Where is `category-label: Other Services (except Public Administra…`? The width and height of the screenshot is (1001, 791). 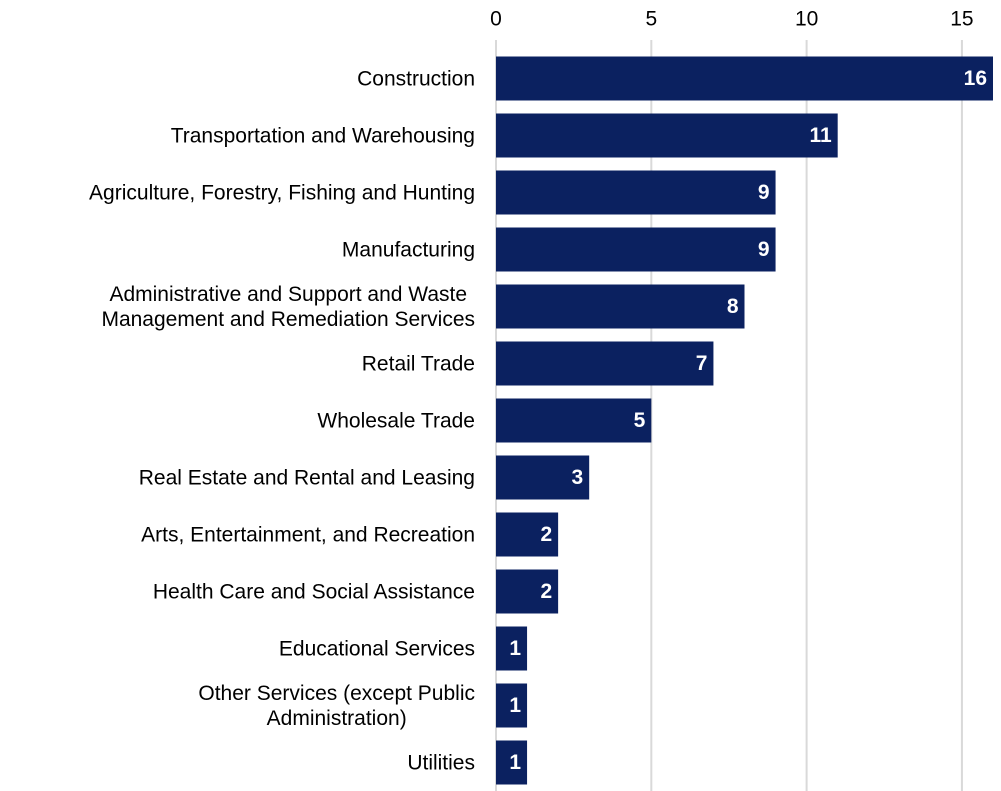 category-label: Other Services (except Public Administra… is located at coordinates (336, 705).